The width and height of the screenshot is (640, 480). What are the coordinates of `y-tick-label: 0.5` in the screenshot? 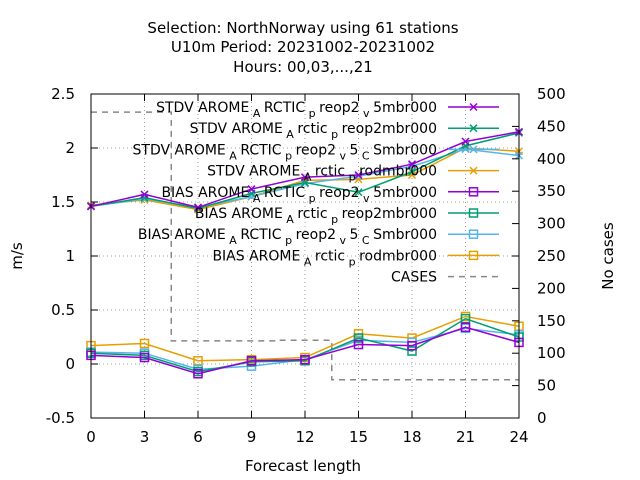 It's located at (63, 310).